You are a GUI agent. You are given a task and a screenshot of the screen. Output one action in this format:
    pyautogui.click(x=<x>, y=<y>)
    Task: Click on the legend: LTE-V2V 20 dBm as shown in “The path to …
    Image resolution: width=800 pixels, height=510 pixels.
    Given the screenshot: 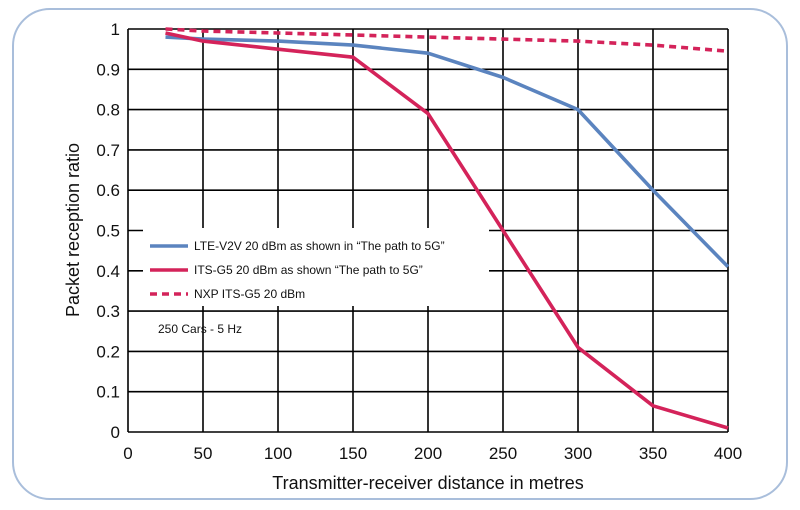 What is the action you would take?
    pyautogui.click(x=316, y=267)
    